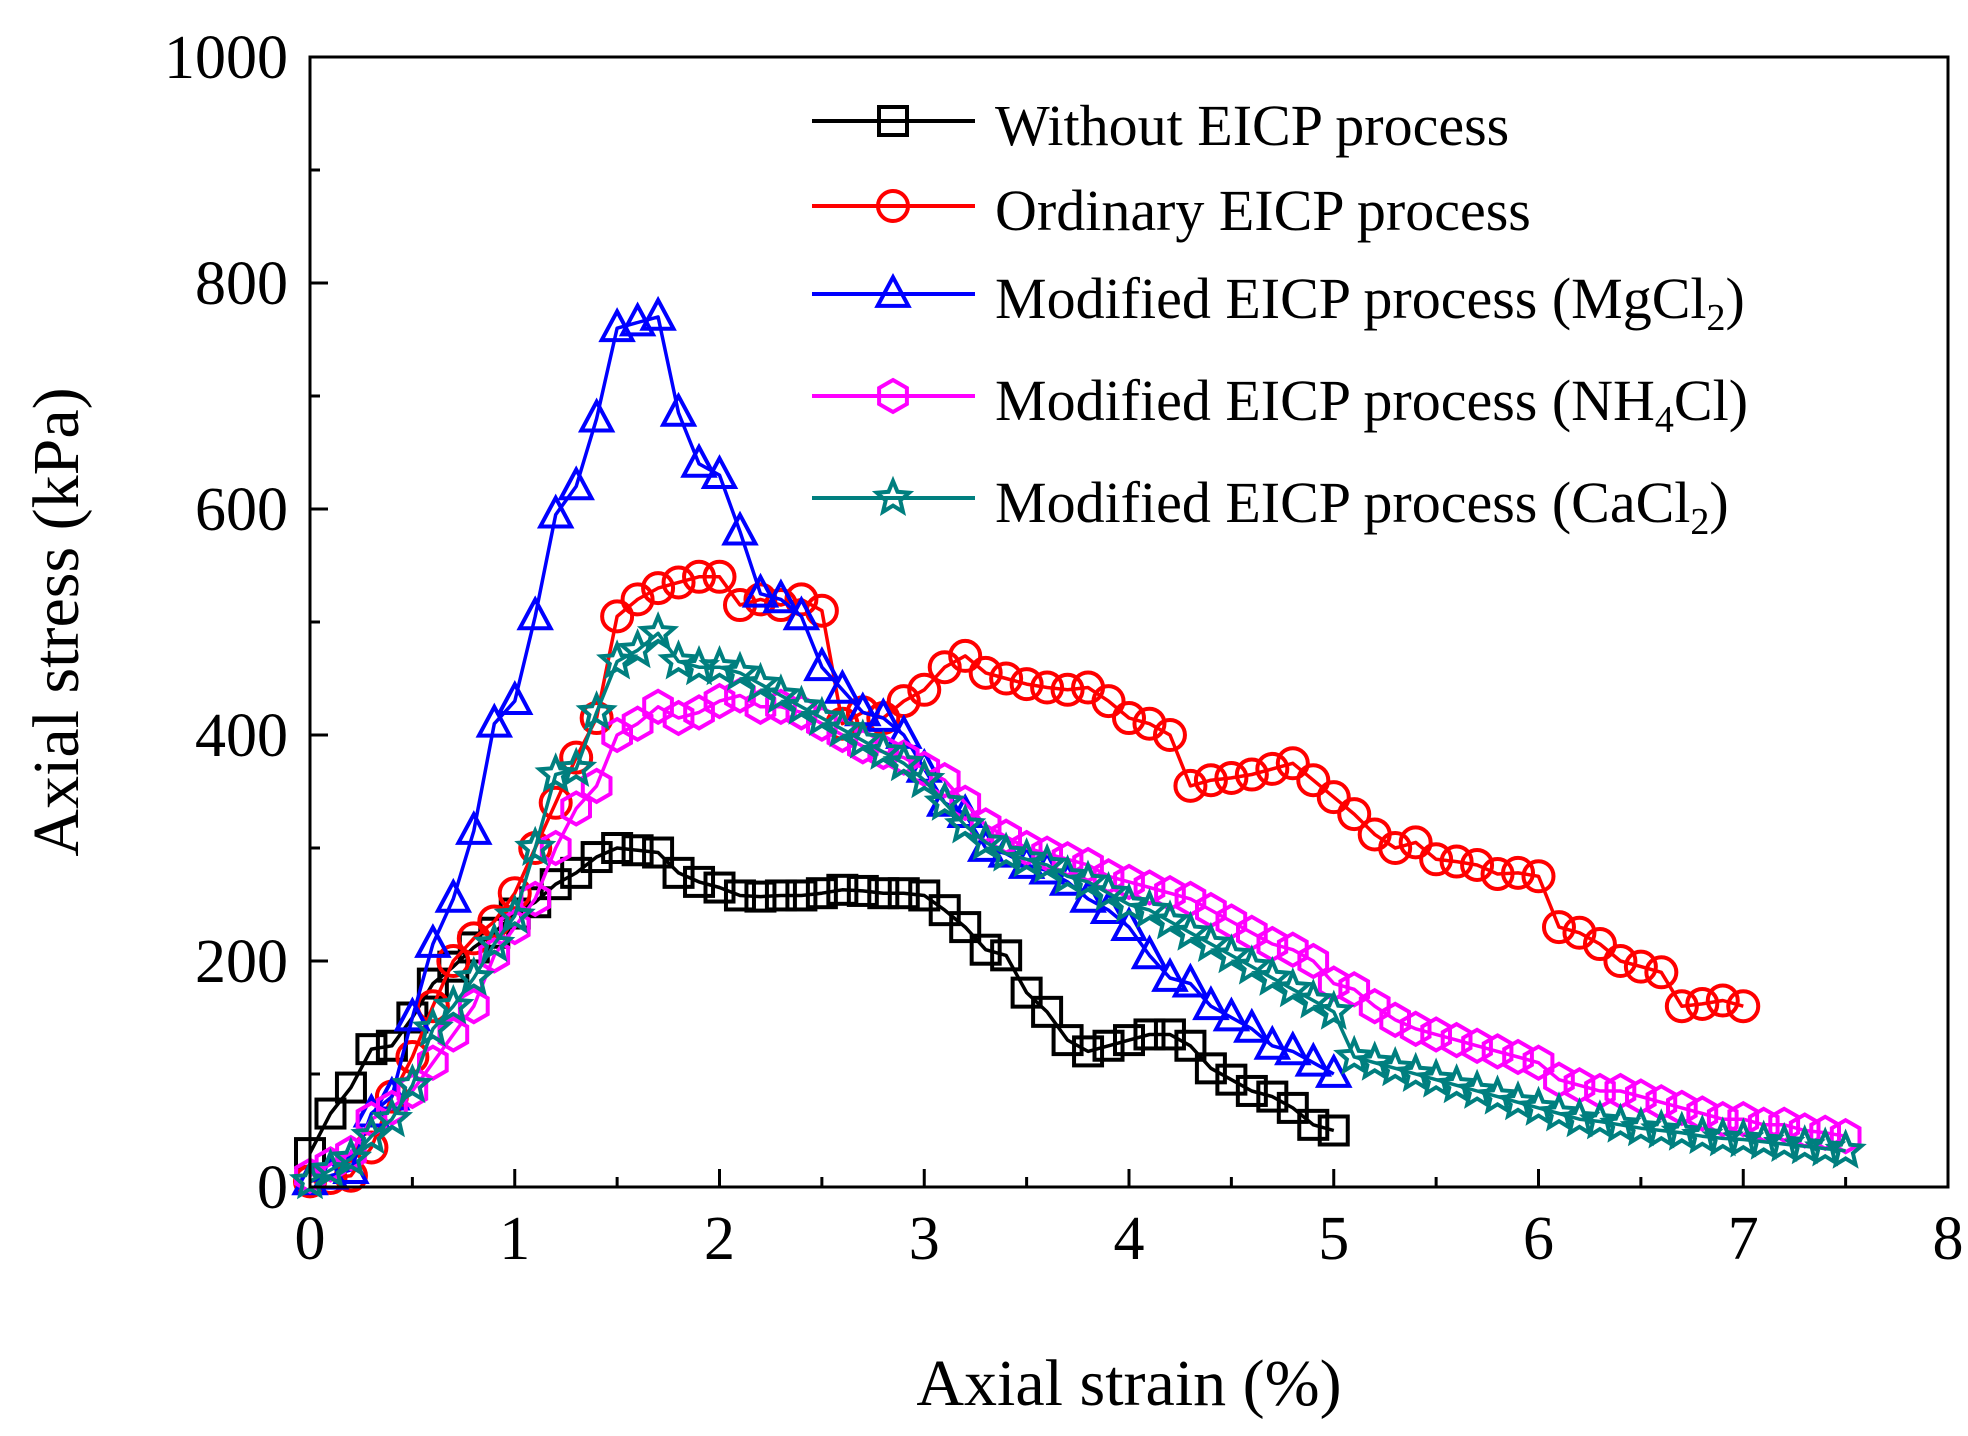 This screenshot has width=1968, height=1436. Describe the element at coordinates (1699, 522) in the screenshot. I see `legend-label-subscript: 2` at that location.